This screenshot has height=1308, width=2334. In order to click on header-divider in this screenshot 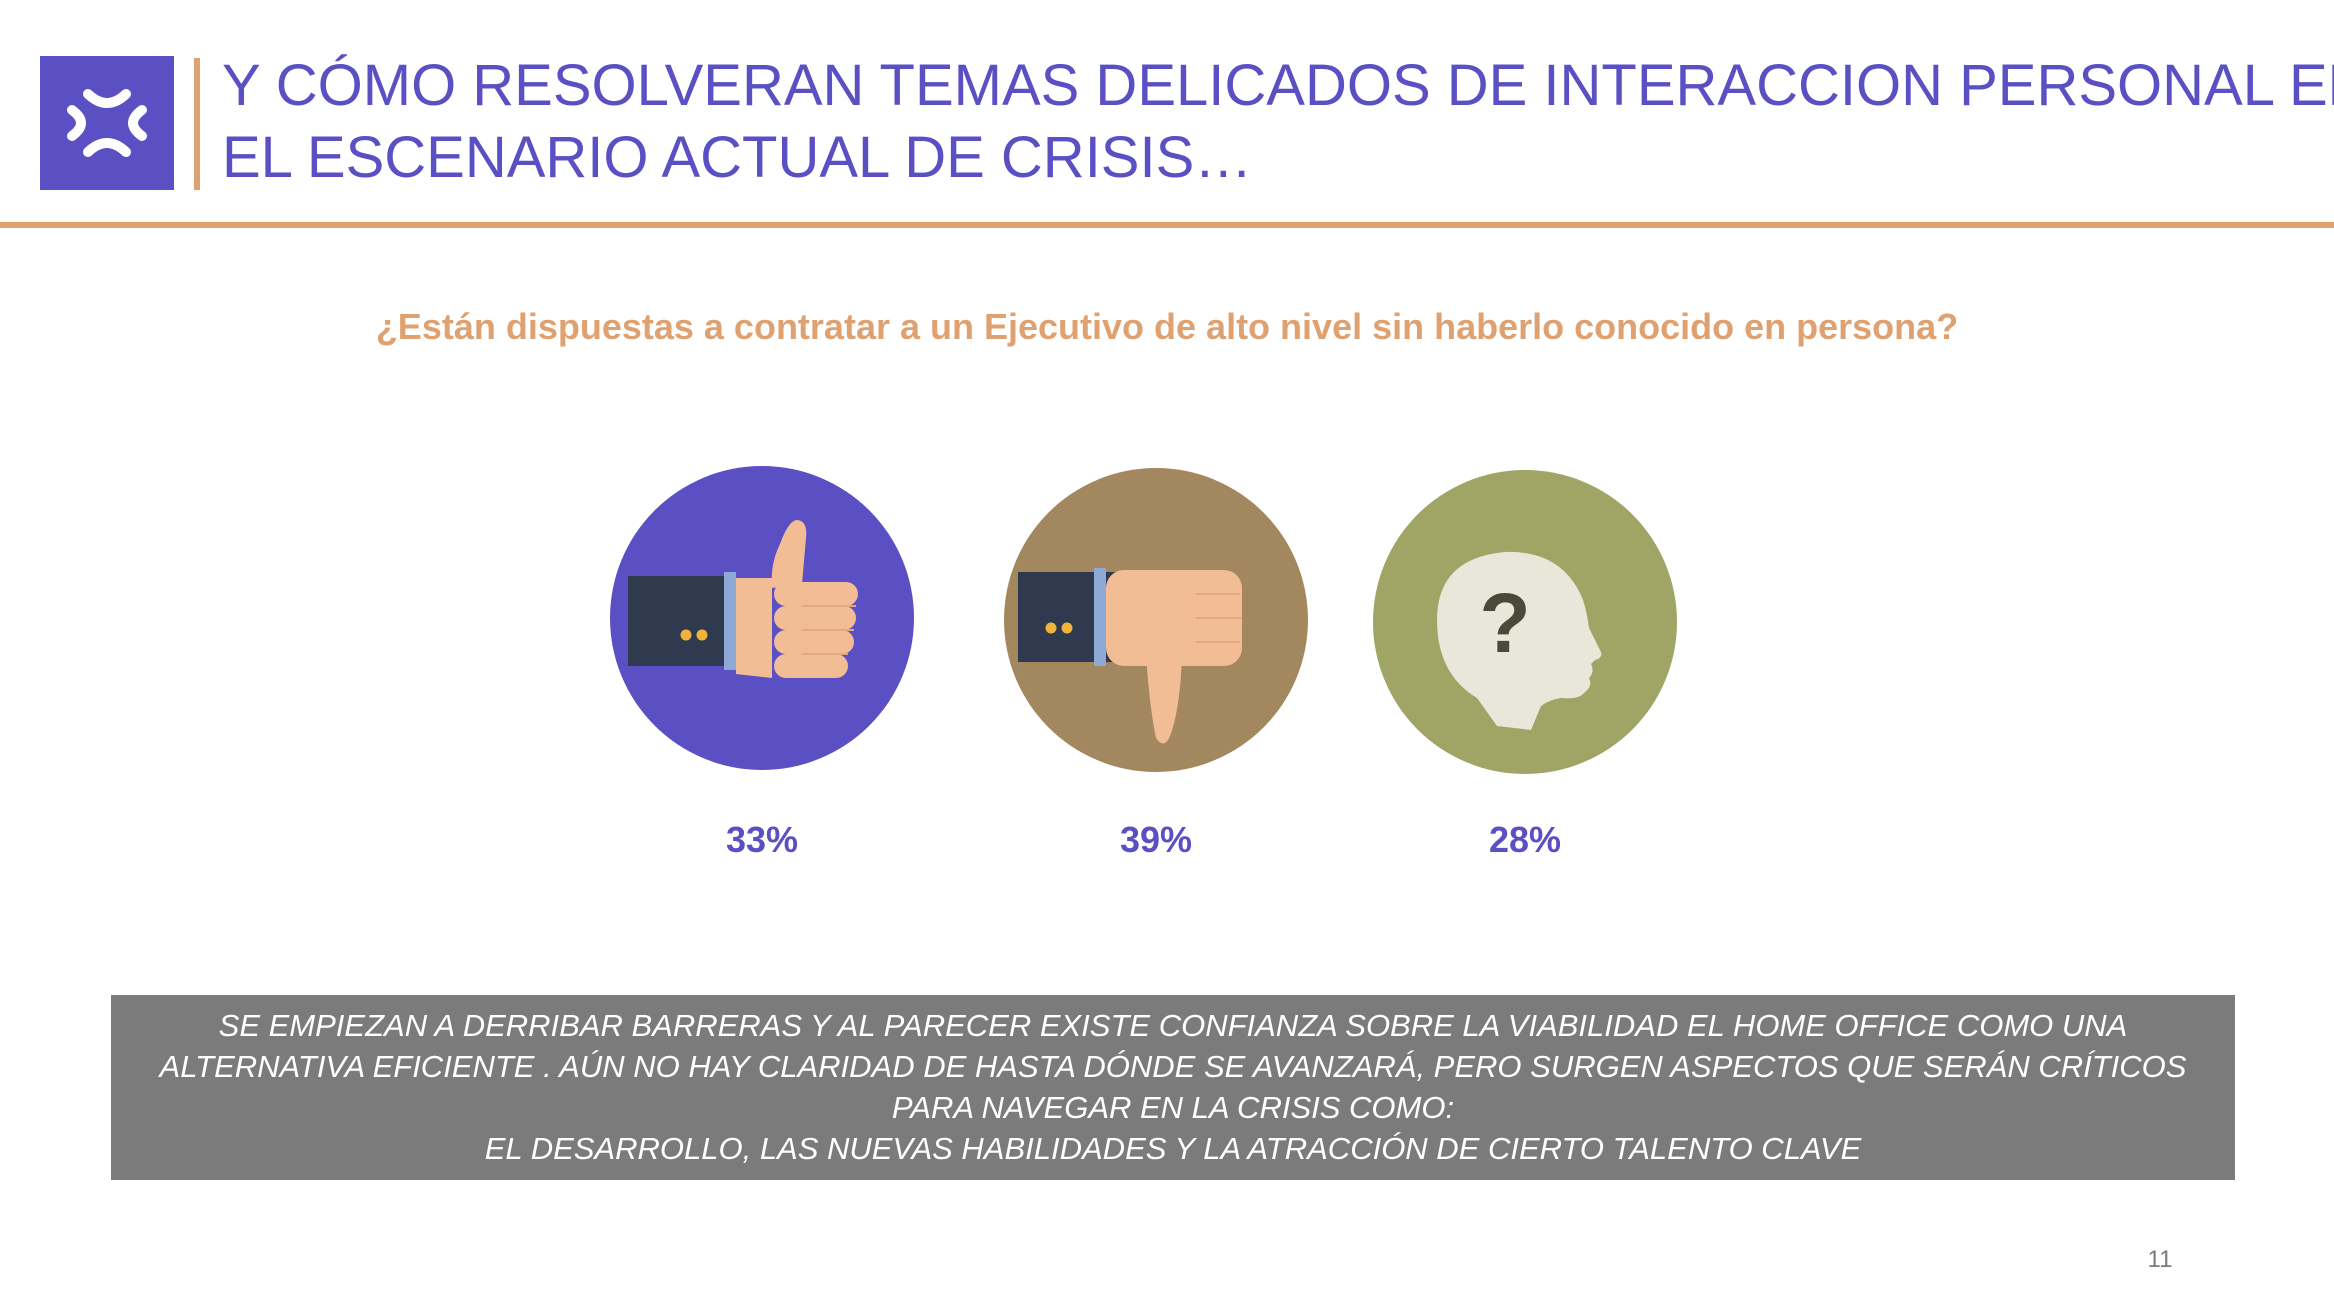, I will do `click(1167, 225)`.